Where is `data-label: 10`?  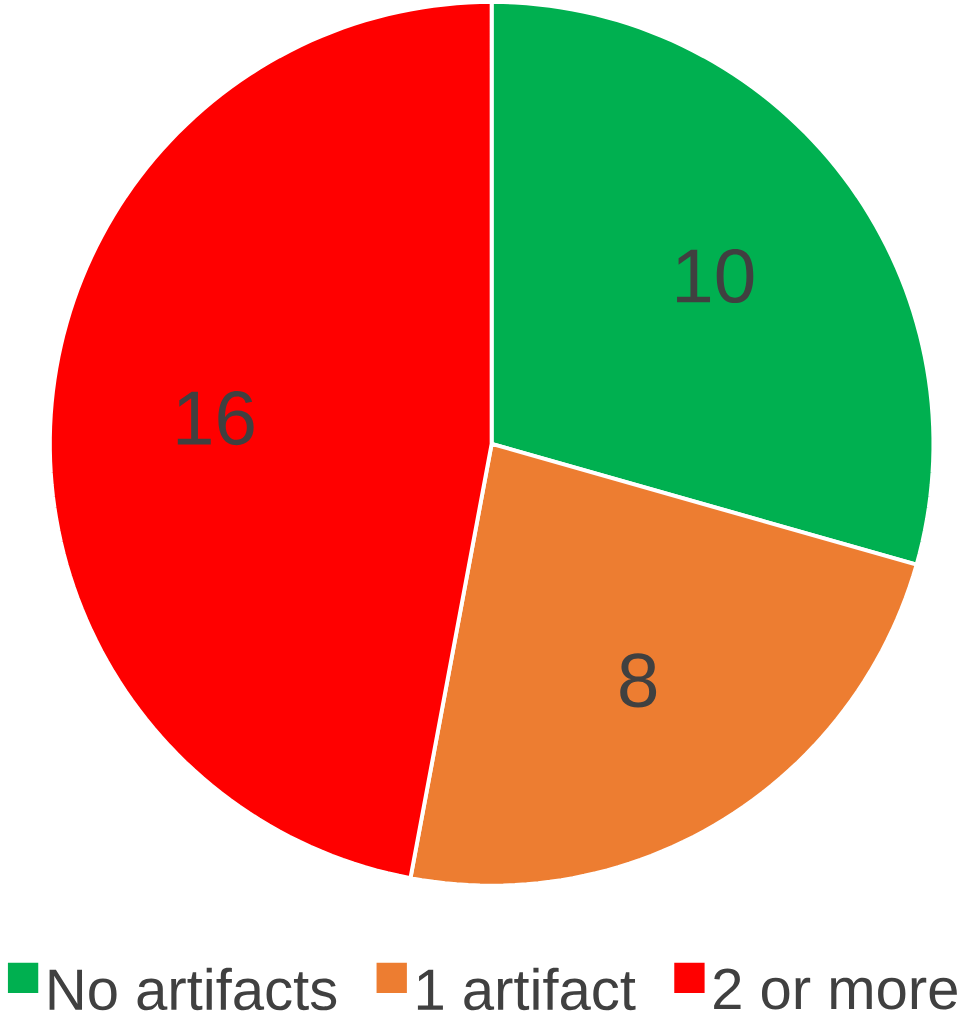
data-label: 10 is located at coordinates (715, 276).